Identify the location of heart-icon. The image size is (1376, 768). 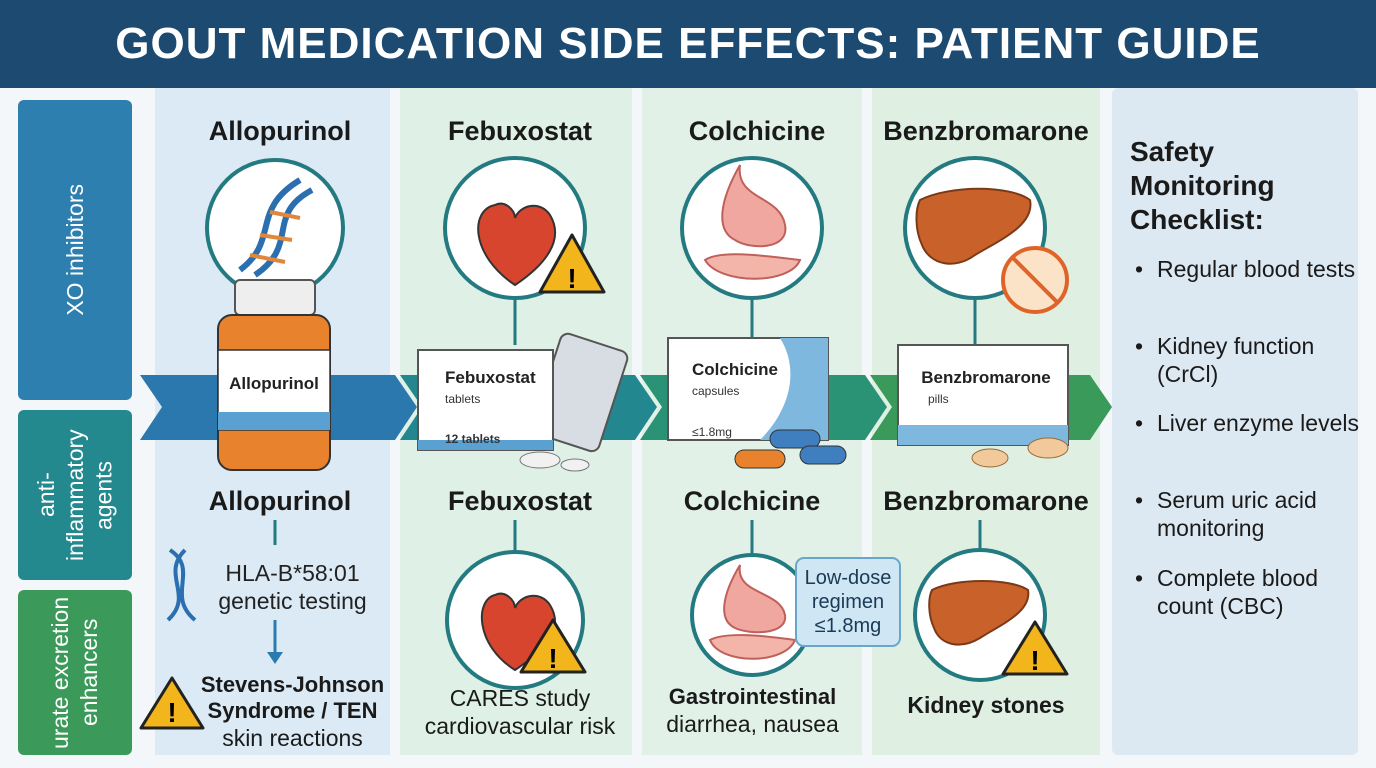
(516, 244).